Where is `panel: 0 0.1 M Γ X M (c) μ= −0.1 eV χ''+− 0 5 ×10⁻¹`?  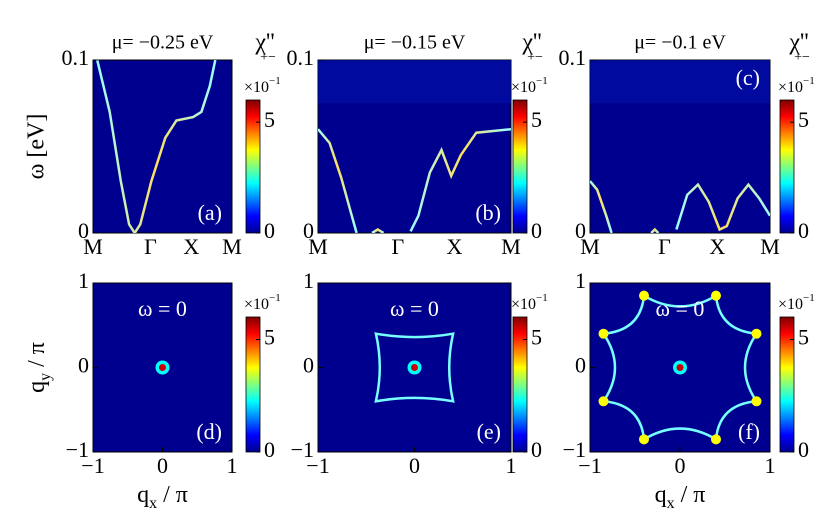
panel: 0 0.1 M Γ X M (c) μ= −0.1 eV χ''+− 0 5 ×10⁻¹ is located at coordinates (687, 145).